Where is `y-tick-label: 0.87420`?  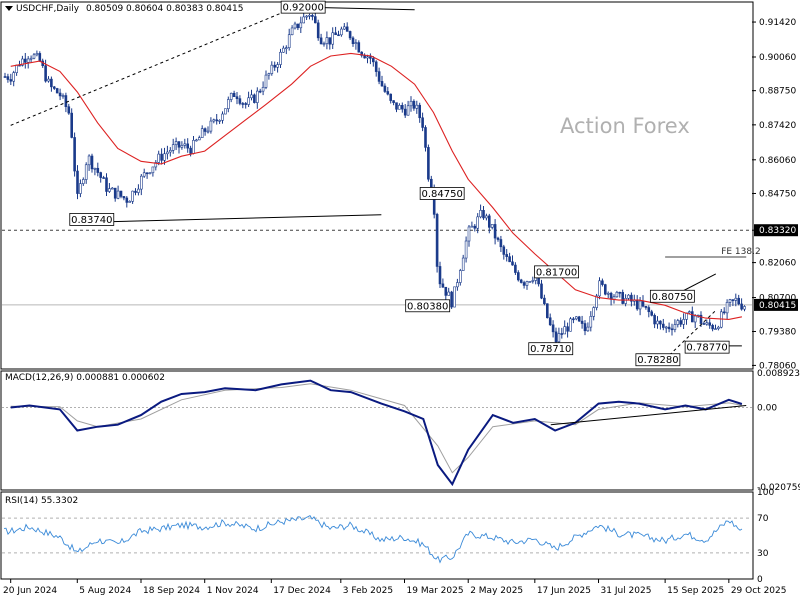 y-tick-label: 0.87420 is located at coordinates (777, 126).